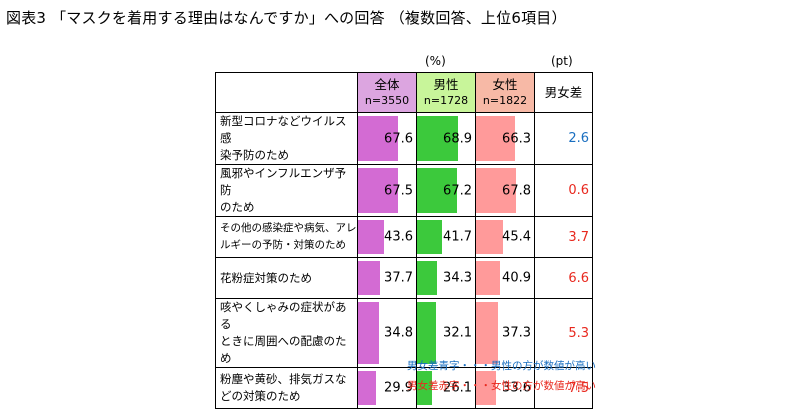 The width and height of the screenshot is (810, 412). Describe the element at coordinates (387, 100) in the screenshot. I see `header-all-n: n=3550` at that location.